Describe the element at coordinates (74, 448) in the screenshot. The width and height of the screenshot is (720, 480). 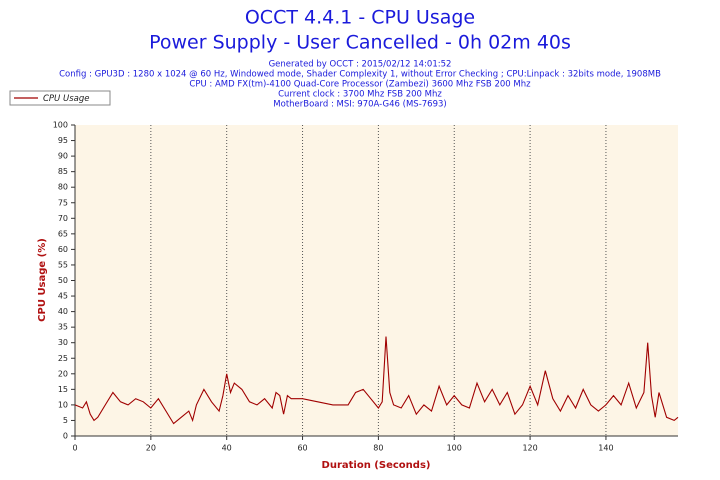
I see `x-tick-label: 0` at that location.